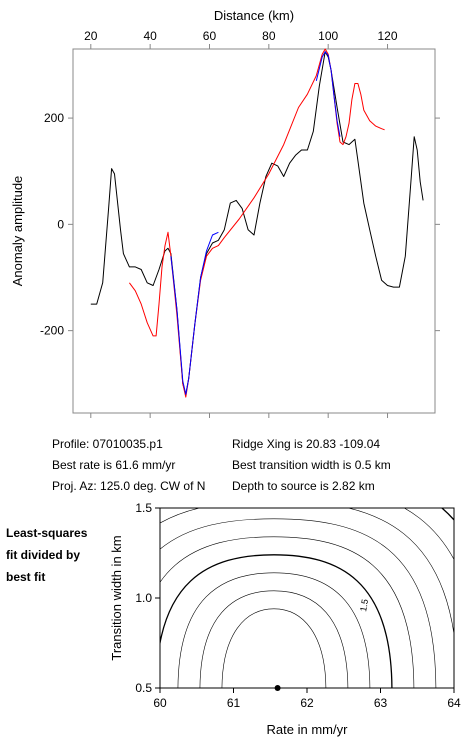 Image resolution: width=467 pixels, height=745 pixels. Describe the element at coordinates (60, 224) in the screenshot. I see `top-y-tick-label: 0` at that location.